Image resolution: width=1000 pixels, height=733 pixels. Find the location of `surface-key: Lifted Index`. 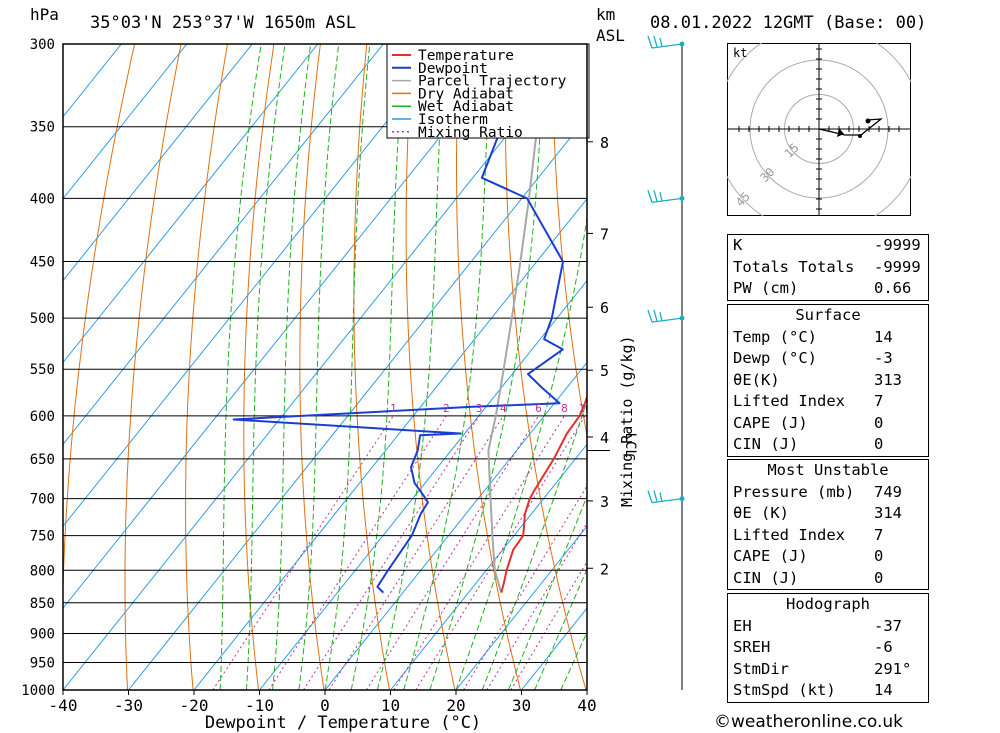

surface-key: Lifted Index is located at coordinates (789, 401).